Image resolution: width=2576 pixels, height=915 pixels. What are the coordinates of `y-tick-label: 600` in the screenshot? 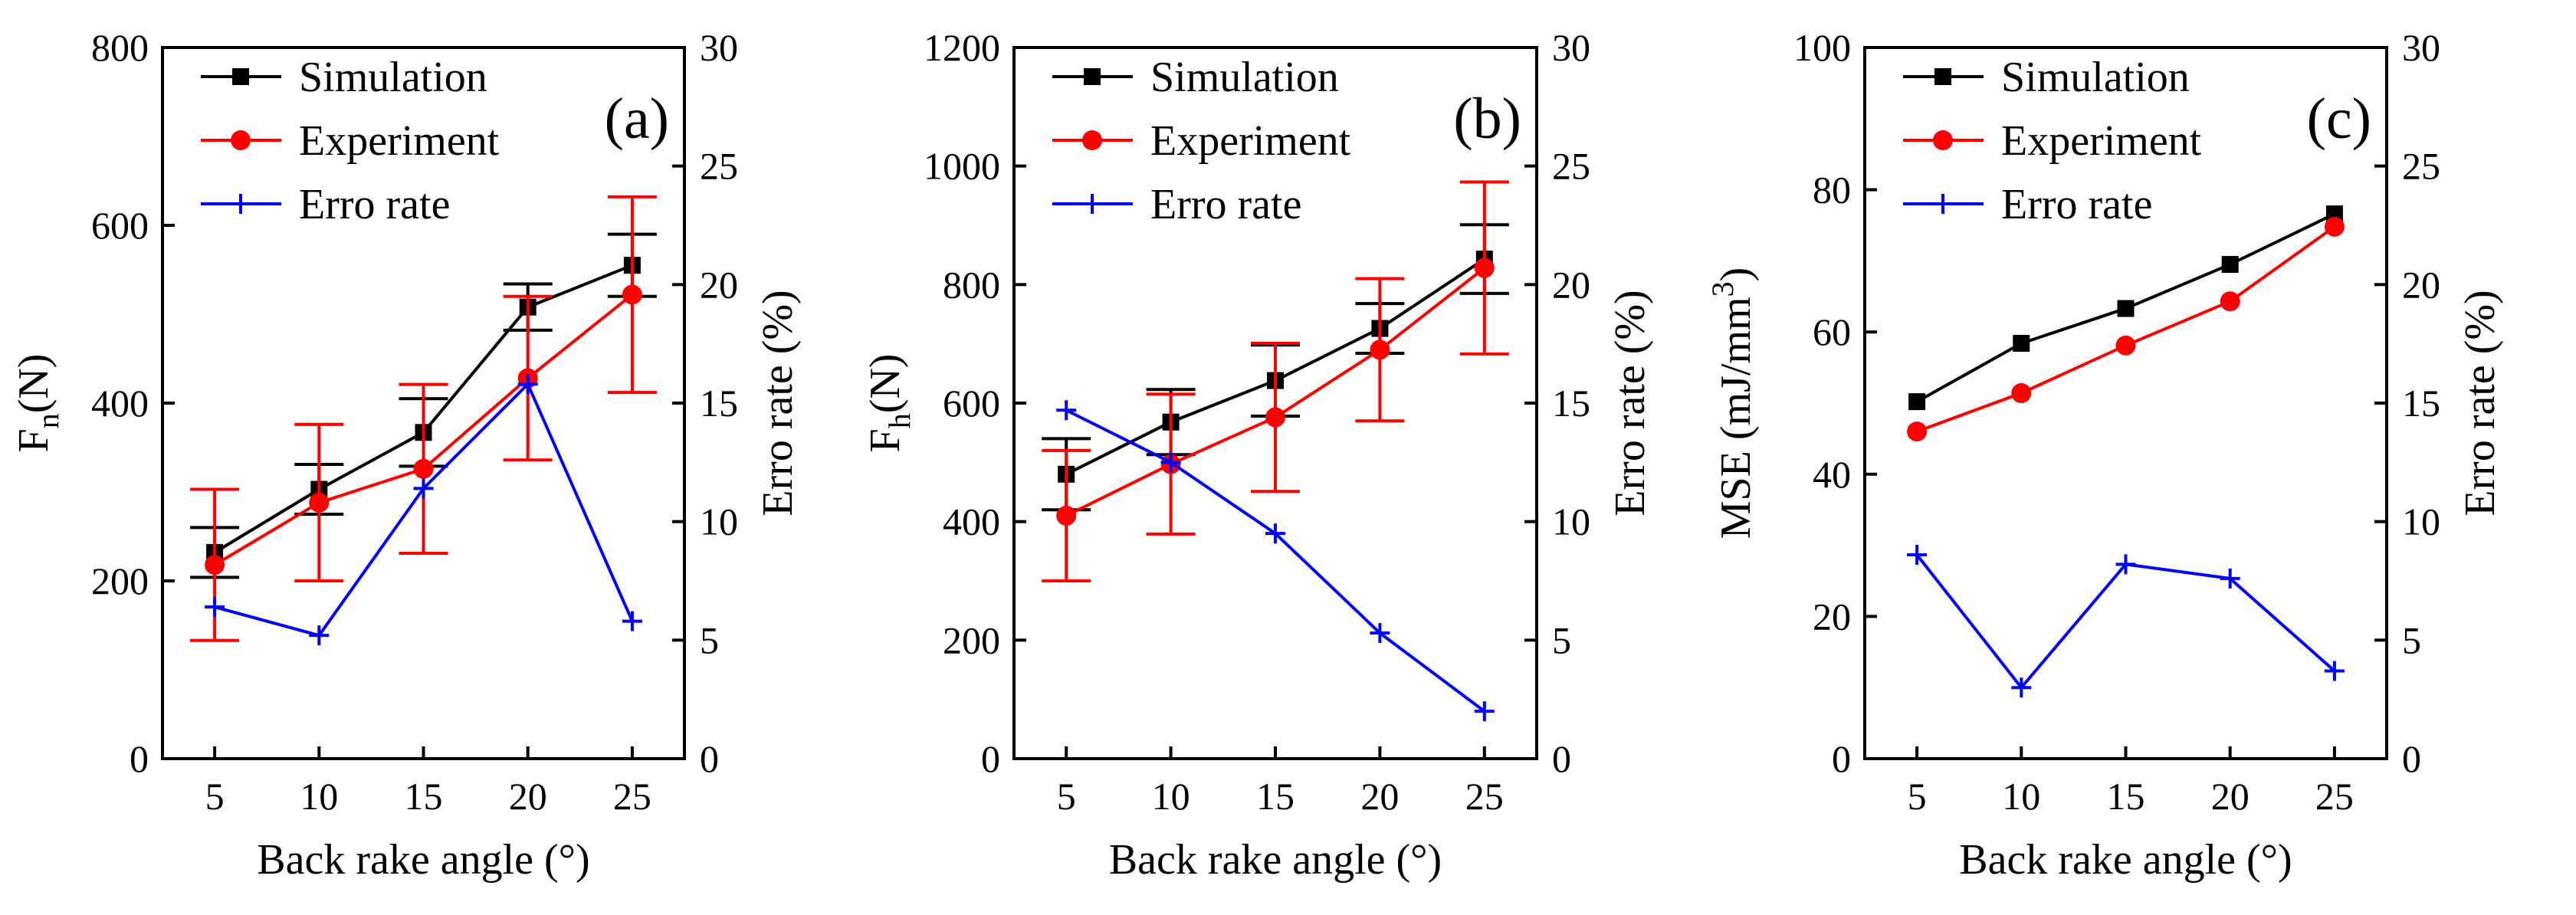 It's located at (971, 403).